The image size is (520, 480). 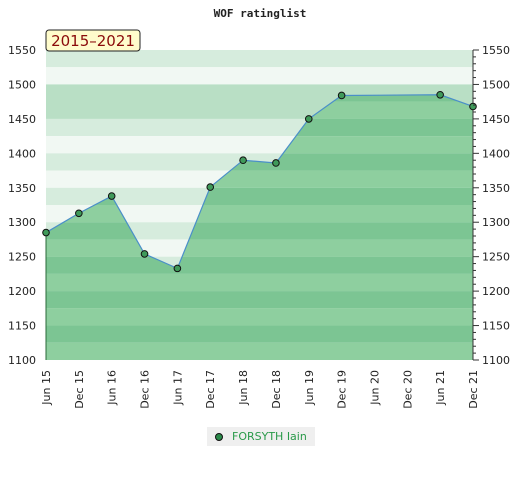 I want to click on y-tick-label-right: 1450, so click(x=496, y=119).